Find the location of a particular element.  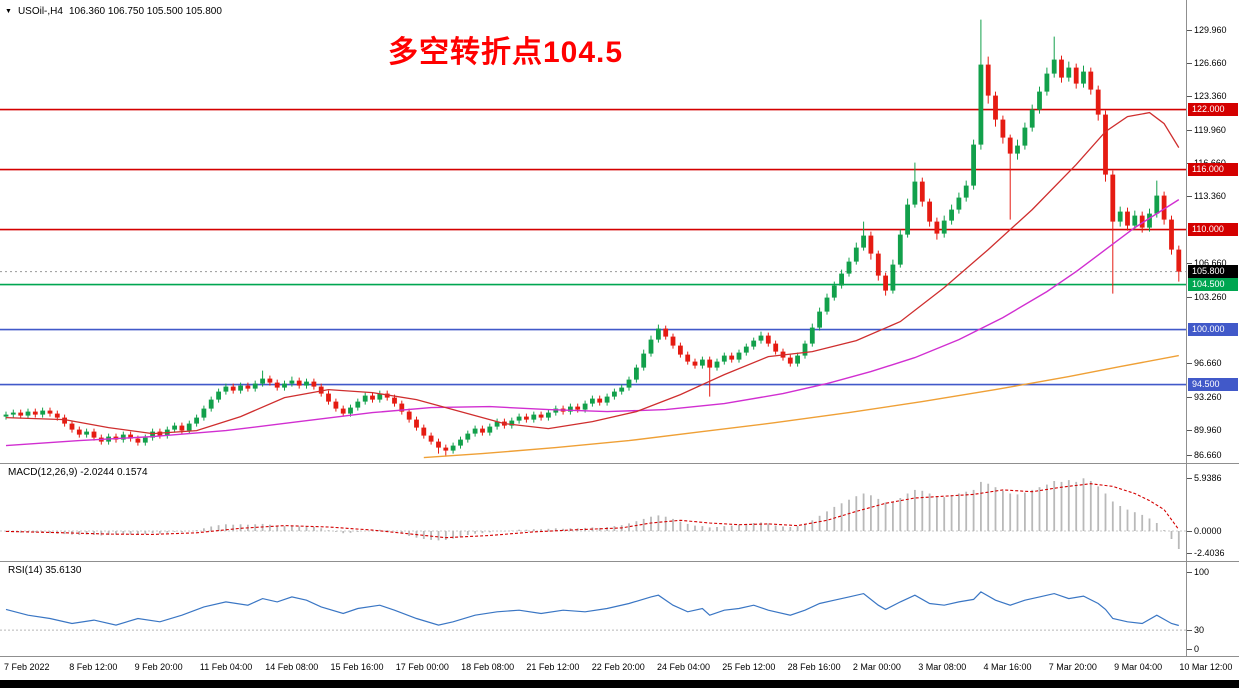

axis-label: 5.9386 is located at coordinates (1204, 478).